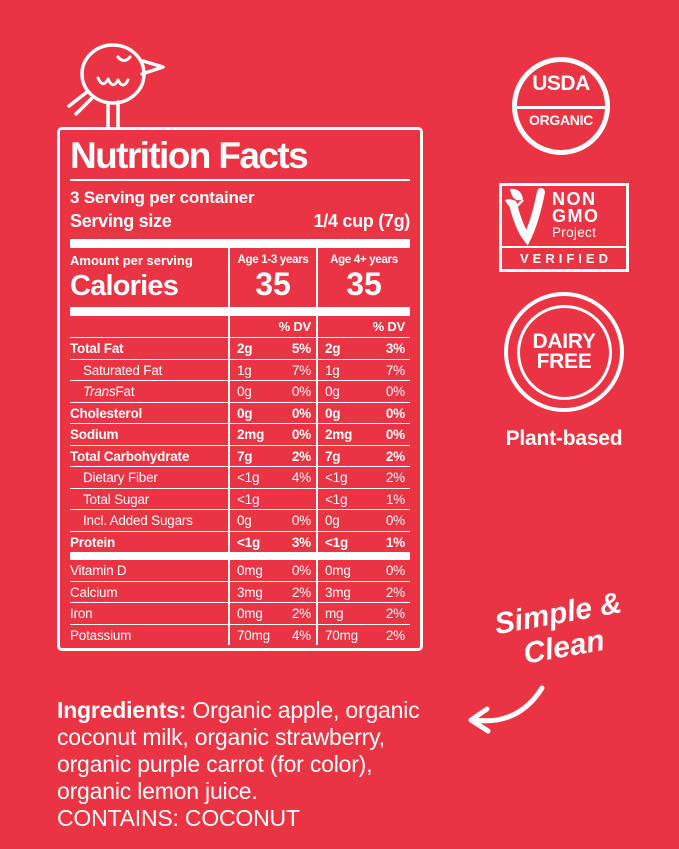 This screenshot has height=849, width=679. Describe the element at coordinates (121, 221) in the screenshot. I see `serving-size-label: Serving size` at that location.